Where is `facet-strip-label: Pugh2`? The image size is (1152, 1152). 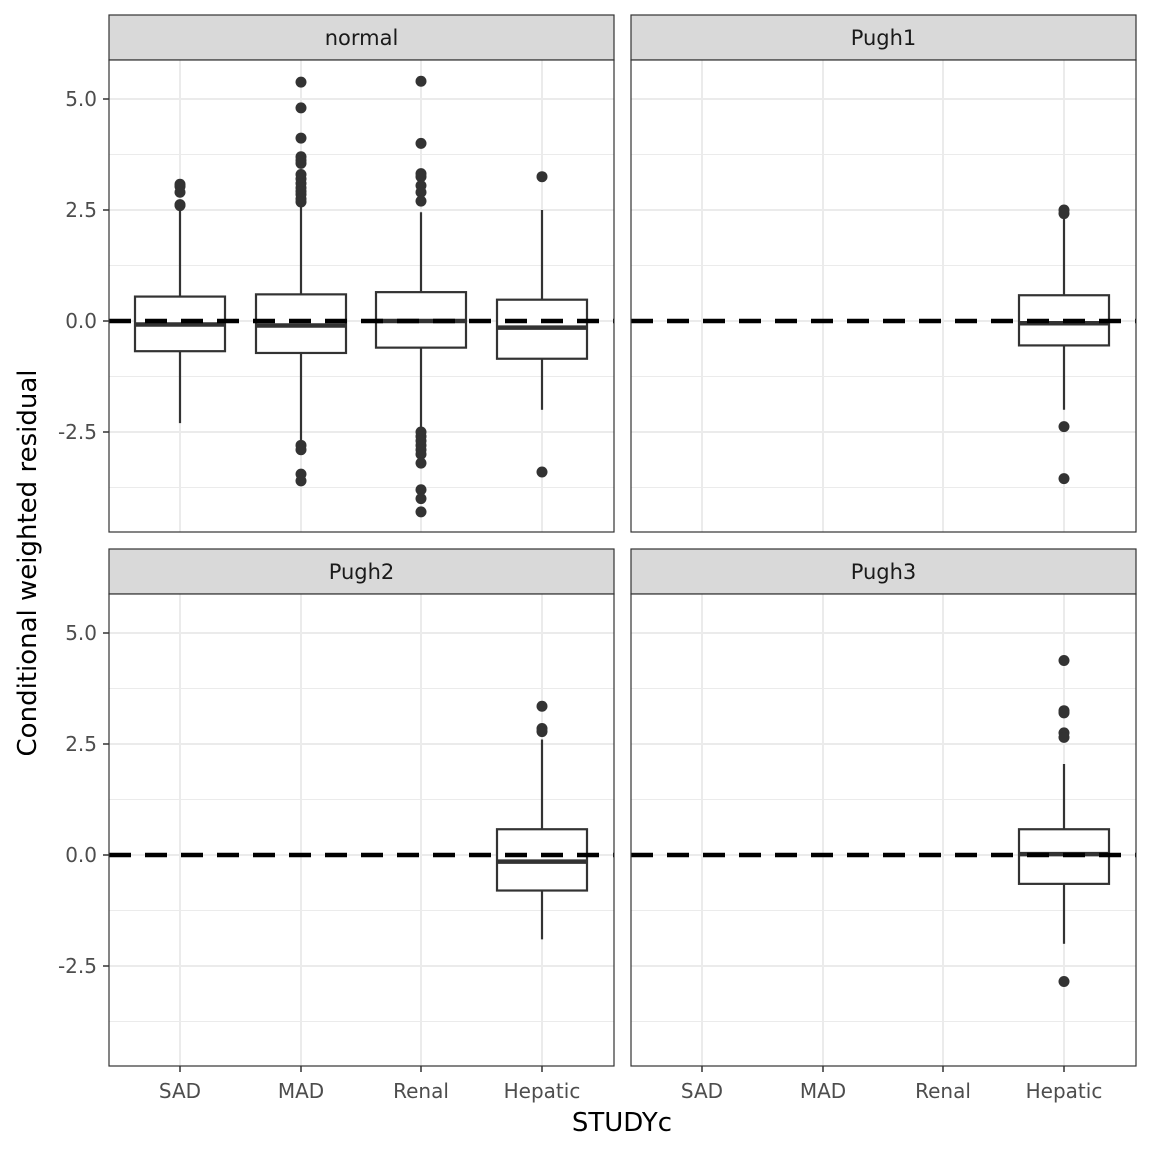
facet-strip-label: Pugh2 is located at coordinates (362, 572).